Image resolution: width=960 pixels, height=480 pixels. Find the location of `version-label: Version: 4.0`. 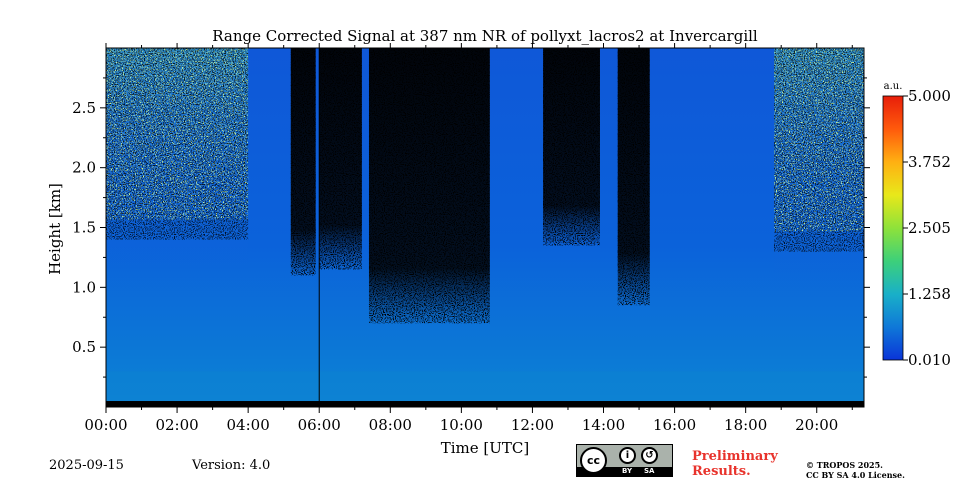

version-label: Version: 4.0 is located at coordinates (231, 465).